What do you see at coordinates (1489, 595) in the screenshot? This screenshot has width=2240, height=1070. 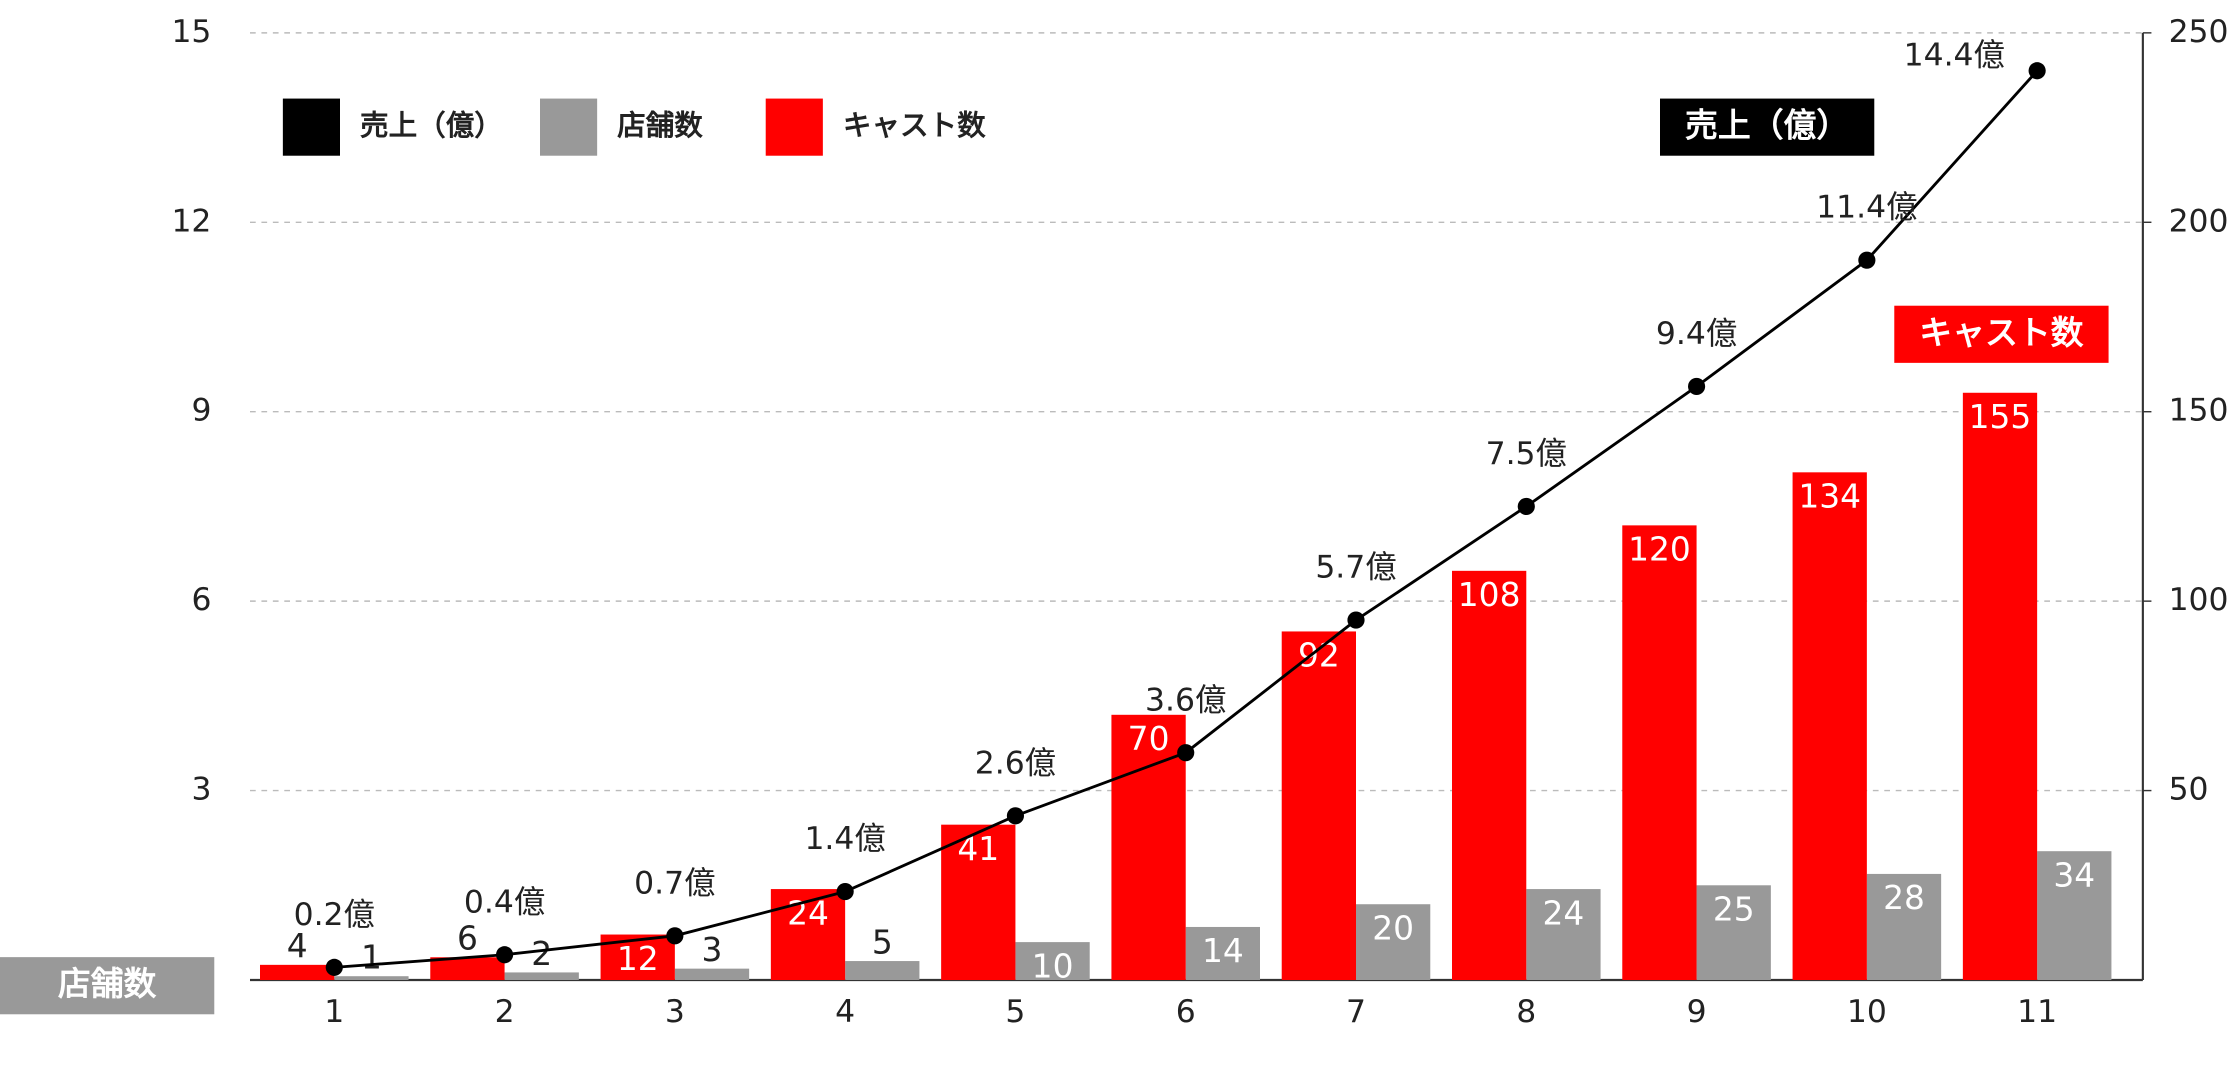 I see `bar-value-label: 108` at bounding box center [1489, 595].